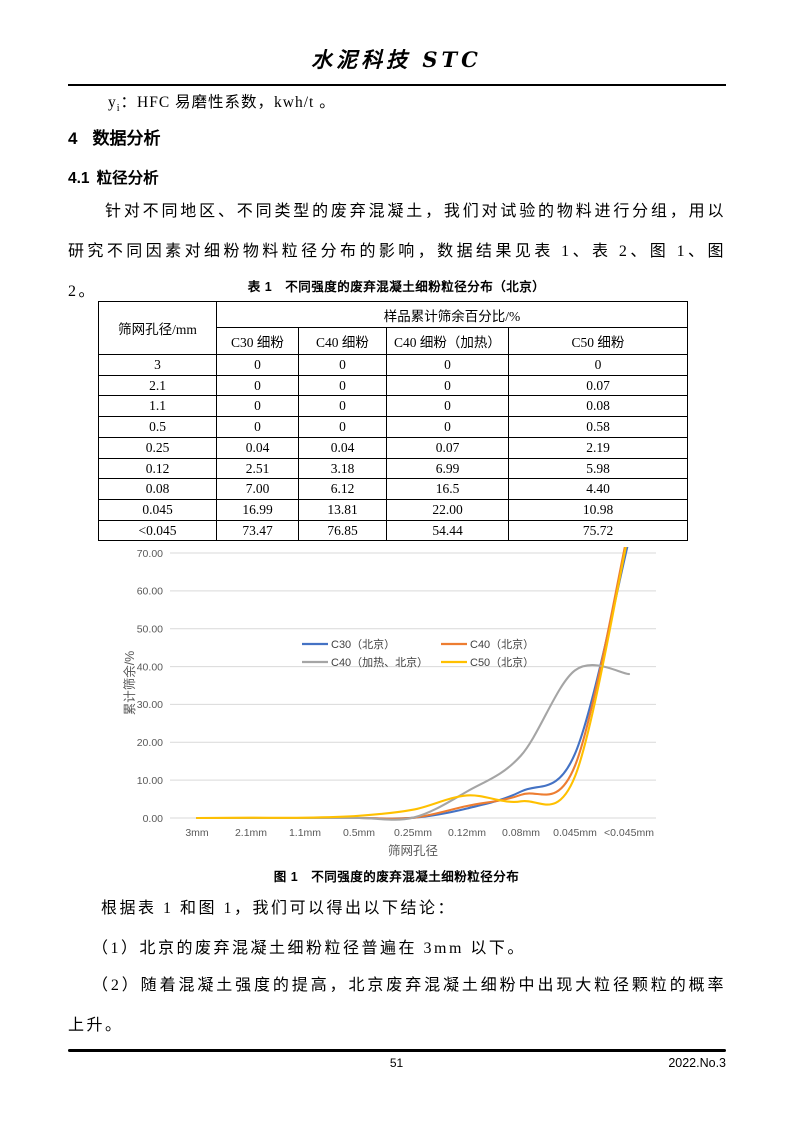 The height and width of the screenshot is (1122, 793). I want to click on cell-value: 2.51, so click(257, 468).